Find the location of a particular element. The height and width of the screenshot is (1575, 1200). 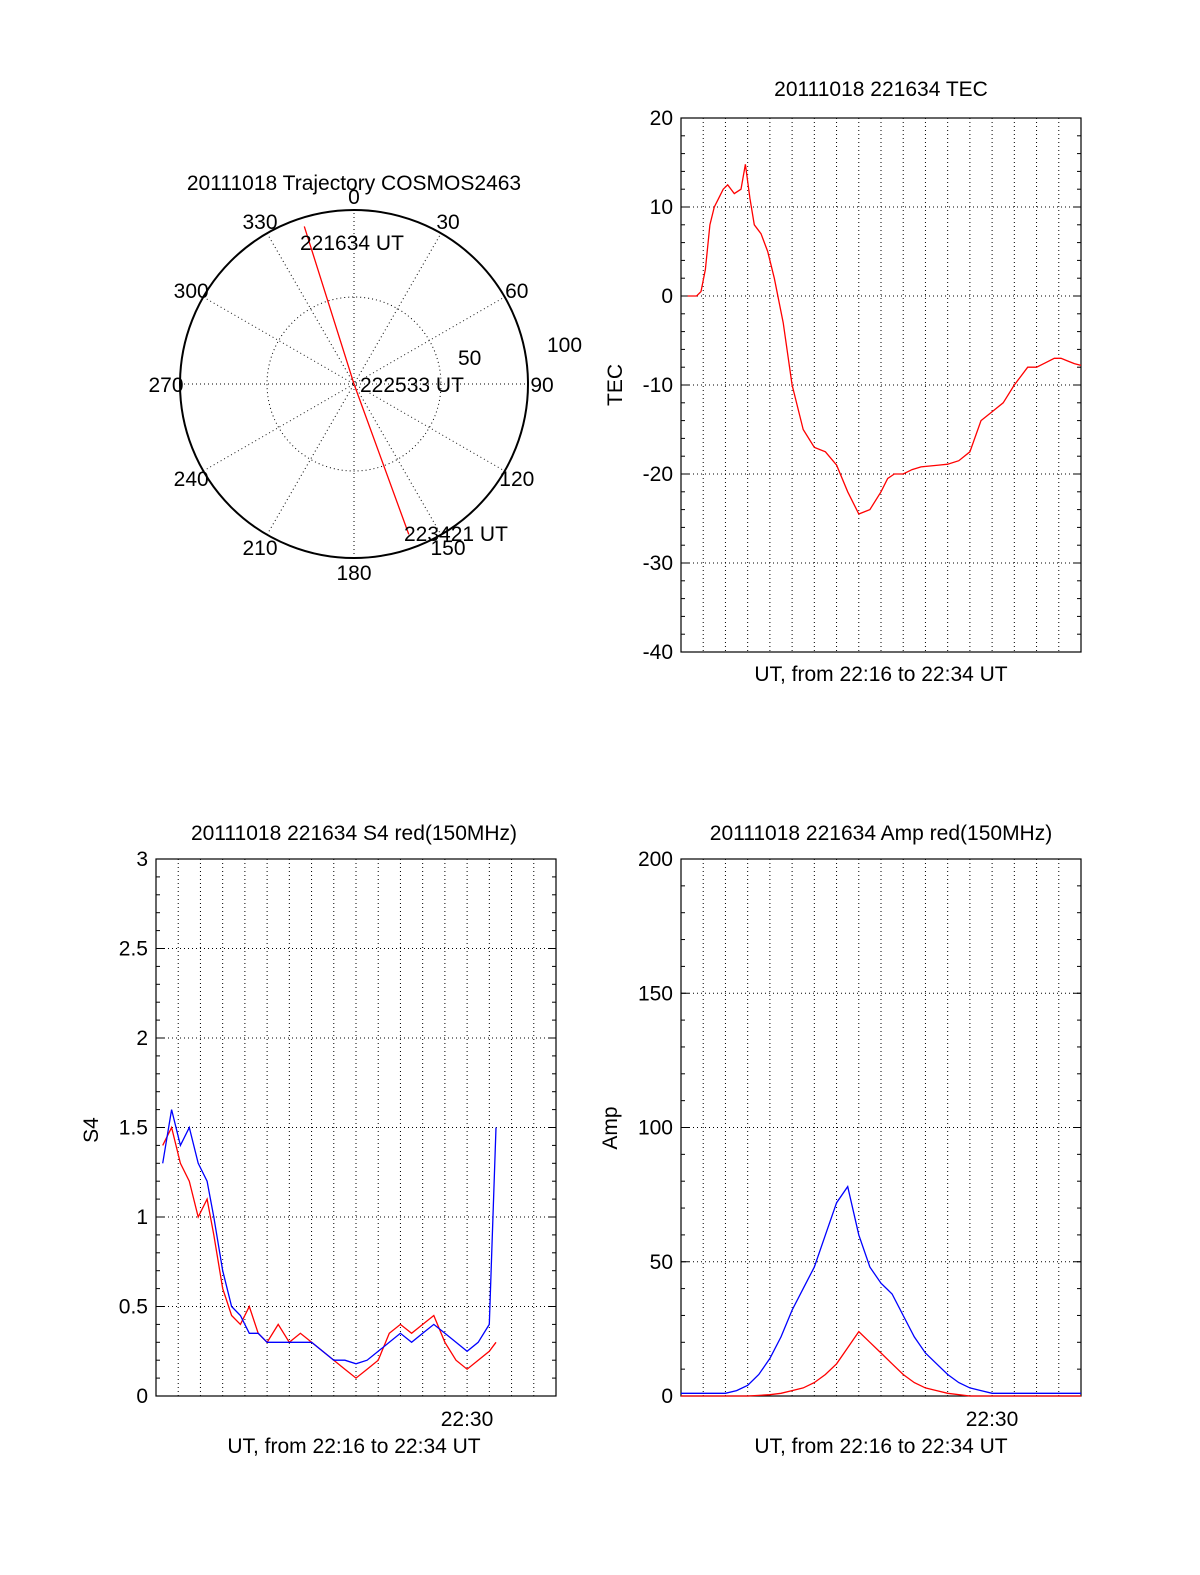

s4-frame is located at coordinates (356, 1127).